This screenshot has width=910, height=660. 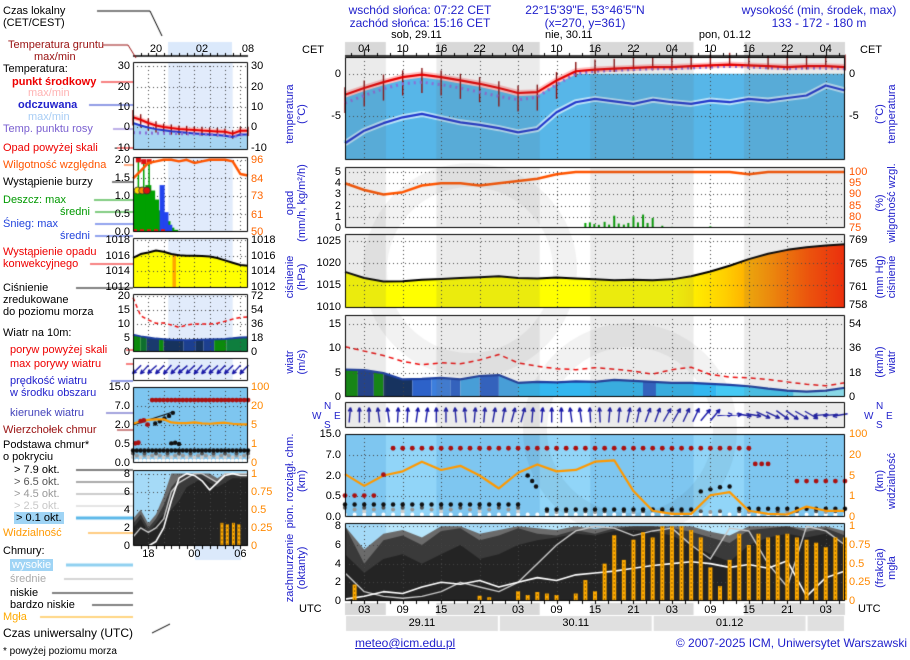 What do you see at coordinates (48, 105) in the screenshot?
I see `legend-feels-like: odczuwana` at bounding box center [48, 105].